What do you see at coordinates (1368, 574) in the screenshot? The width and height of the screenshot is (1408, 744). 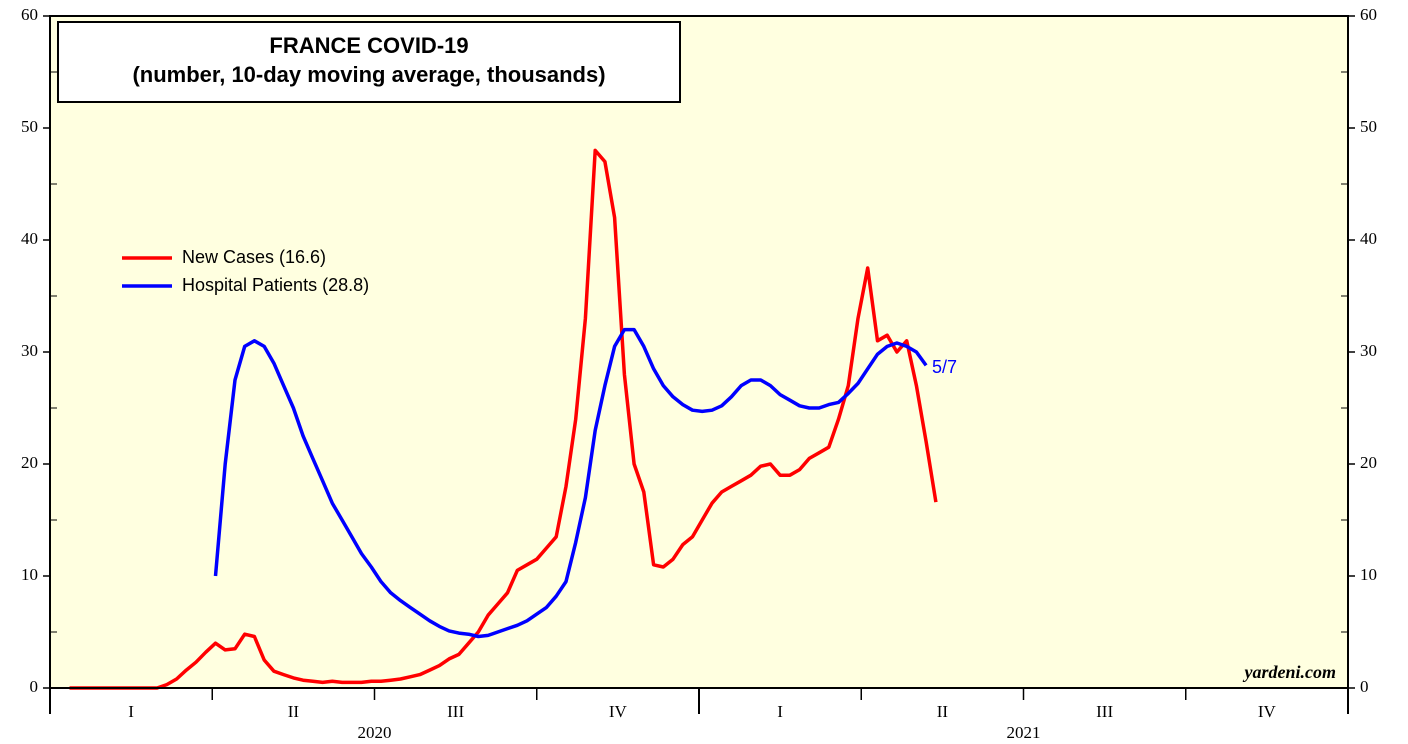 I see `y2-tick-label: 10` at bounding box center [1368, 574].